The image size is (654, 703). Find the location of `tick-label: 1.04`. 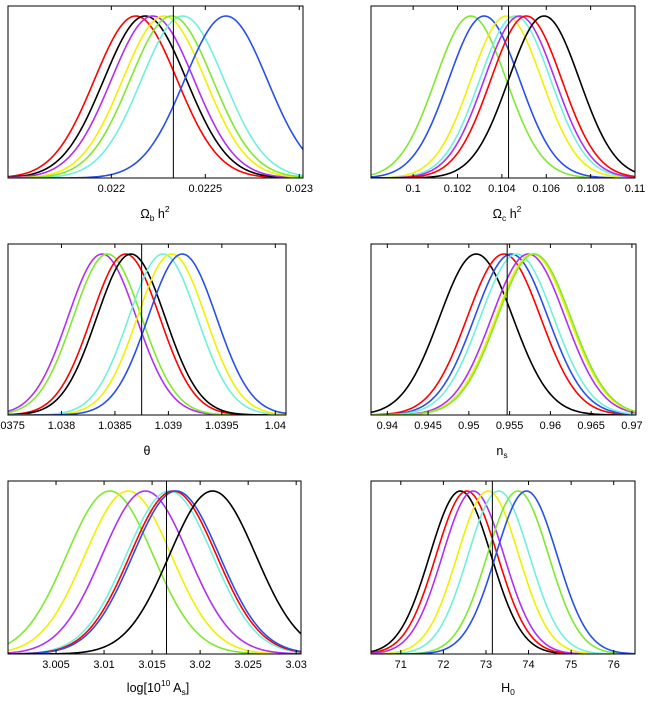

tick-label: 1.04 is located at coordinates (275, 426).